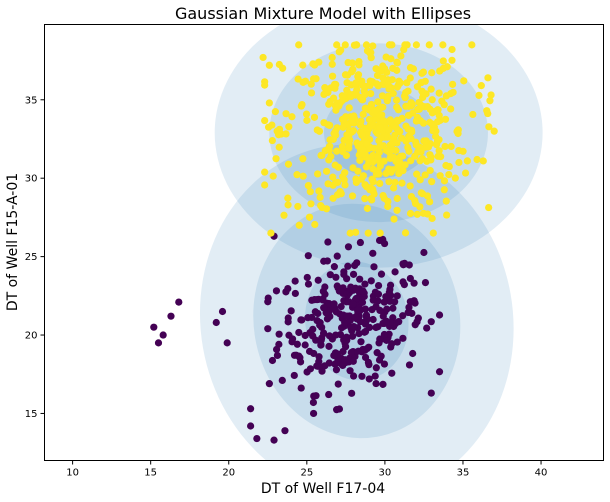 This screenshot has height=502, width=610. I want to click on x-tick-label: 15, so click(150, 473).